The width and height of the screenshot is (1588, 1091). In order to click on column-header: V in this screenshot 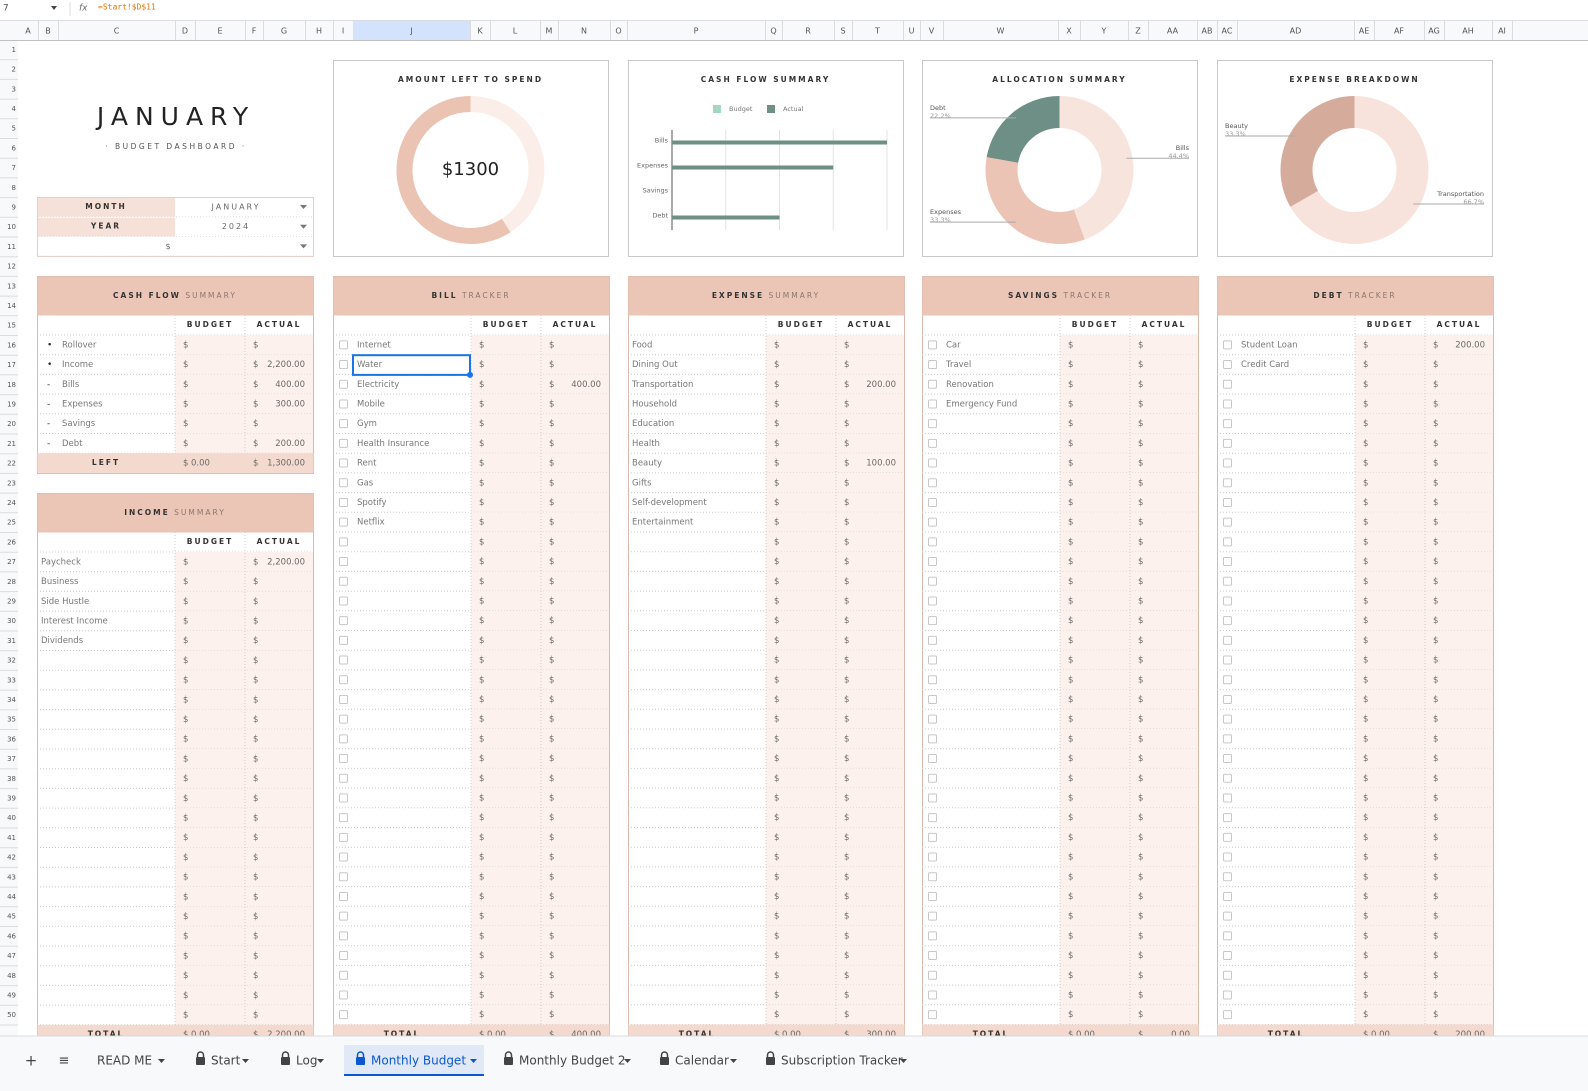, I will do `click(932, 31)`.